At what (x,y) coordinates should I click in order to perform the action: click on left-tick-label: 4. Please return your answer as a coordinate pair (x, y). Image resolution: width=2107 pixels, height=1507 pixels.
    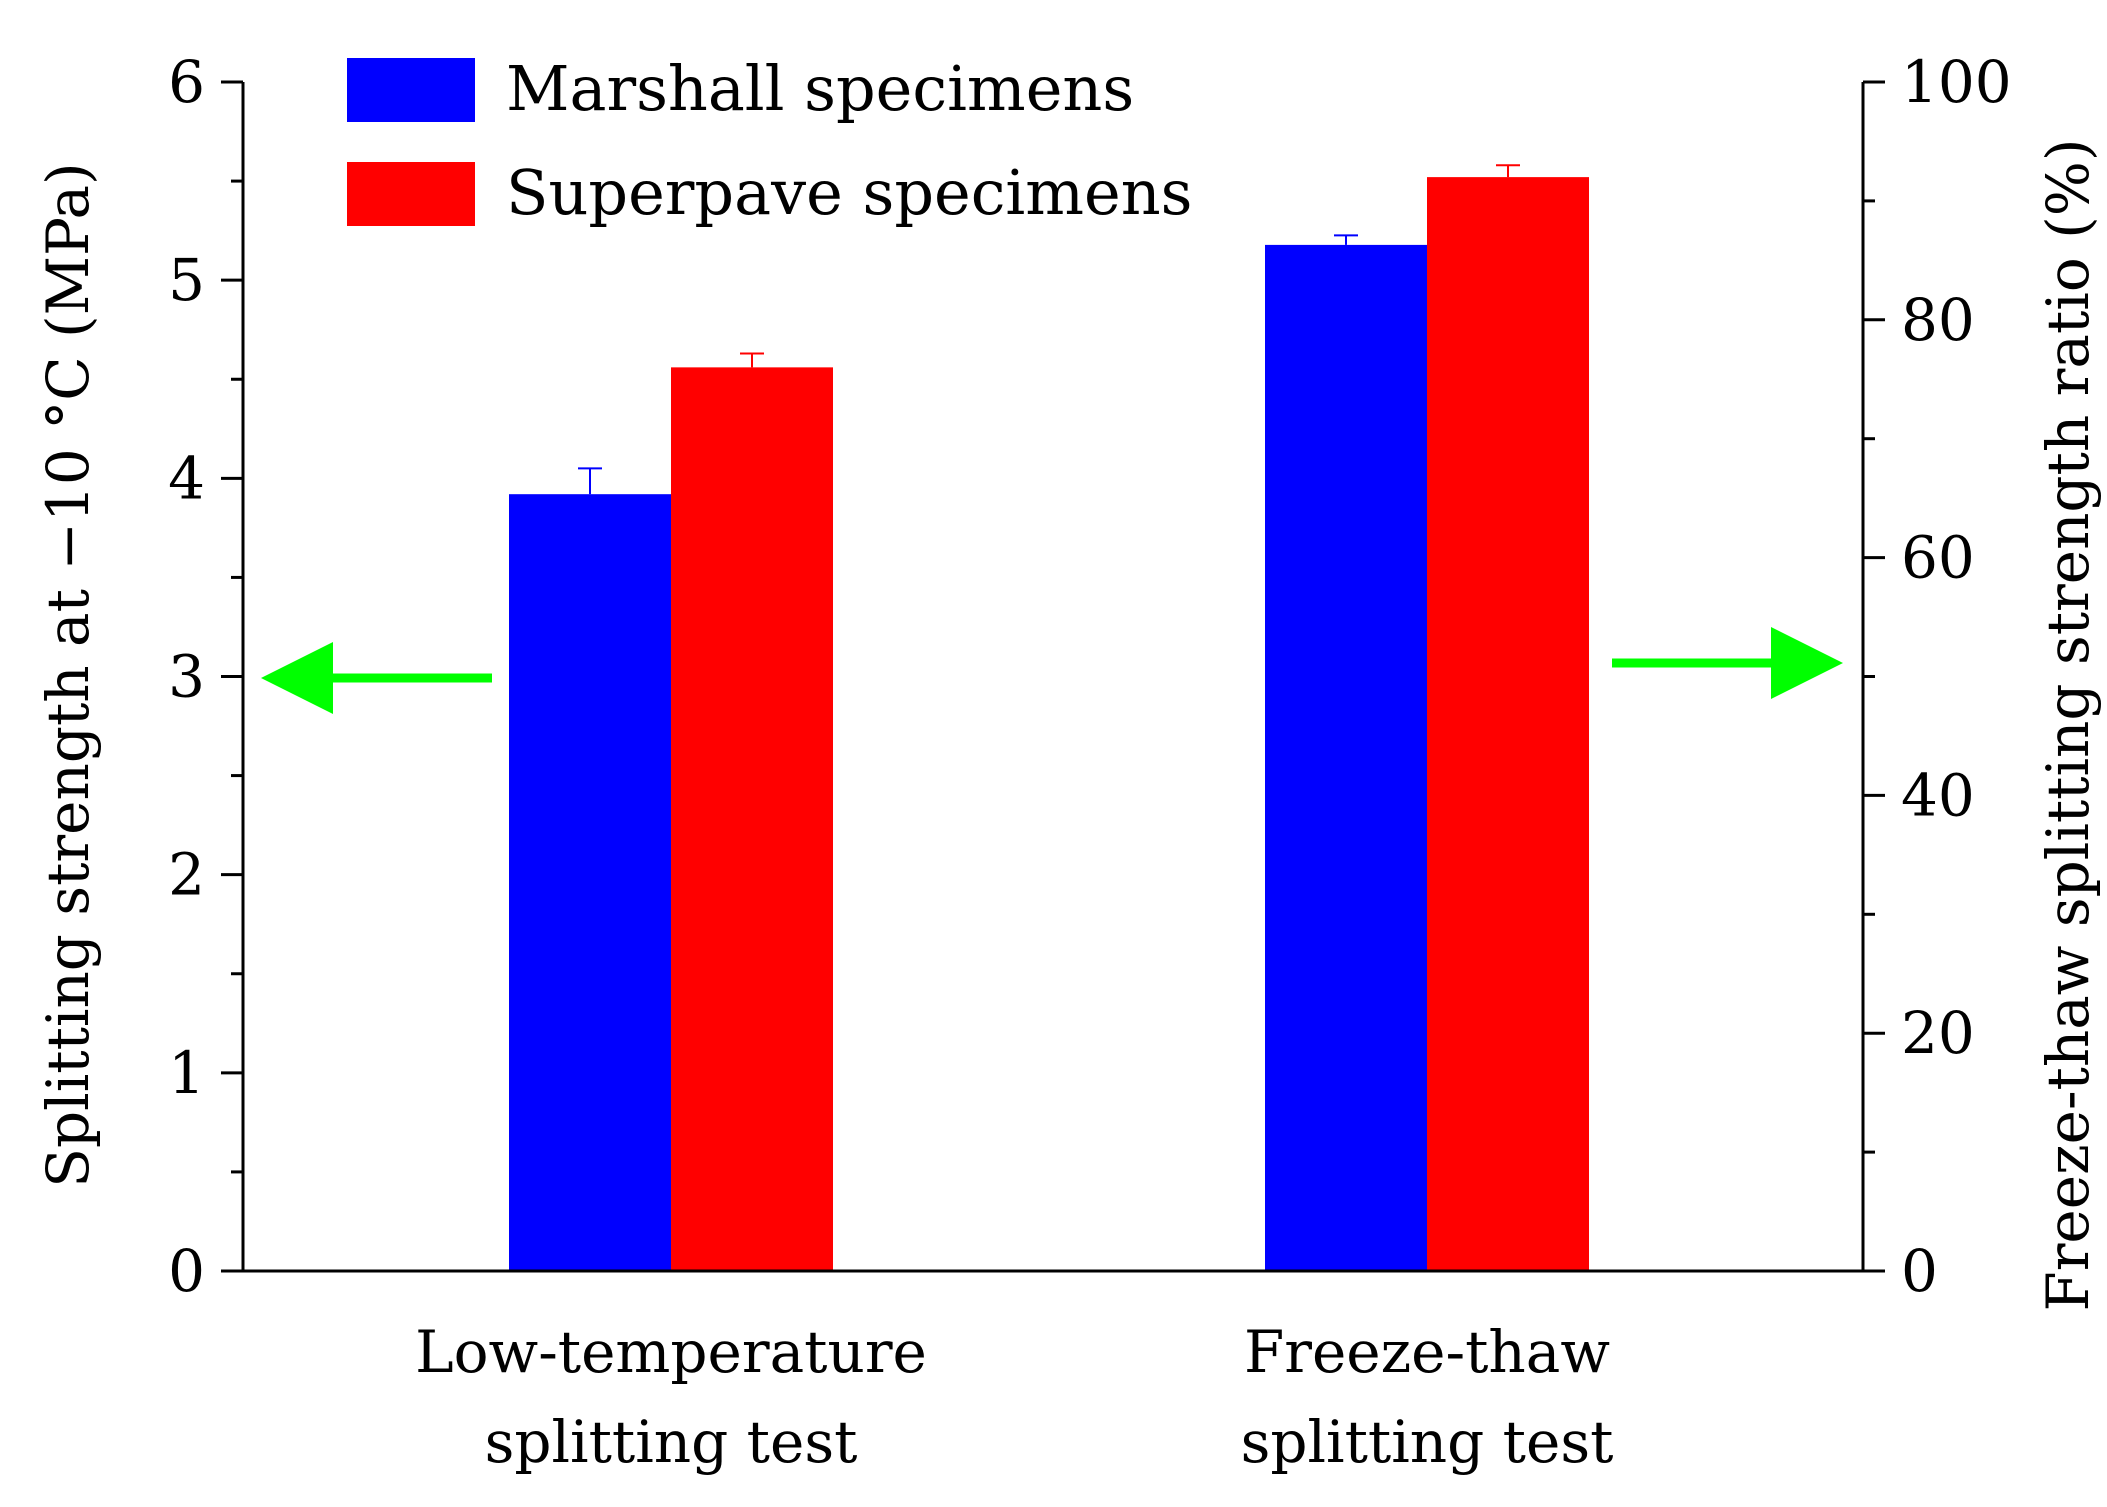
    Looking at the image, I should click on (186, 478).